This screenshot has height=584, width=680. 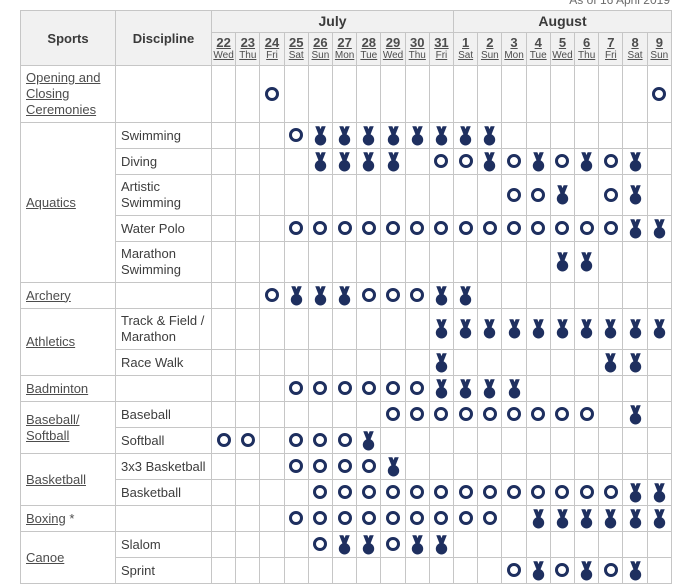 What do you see at coordinates (538, 42) in the screenshot?
I see `date-link: 4` at bounding box center [538, 42].